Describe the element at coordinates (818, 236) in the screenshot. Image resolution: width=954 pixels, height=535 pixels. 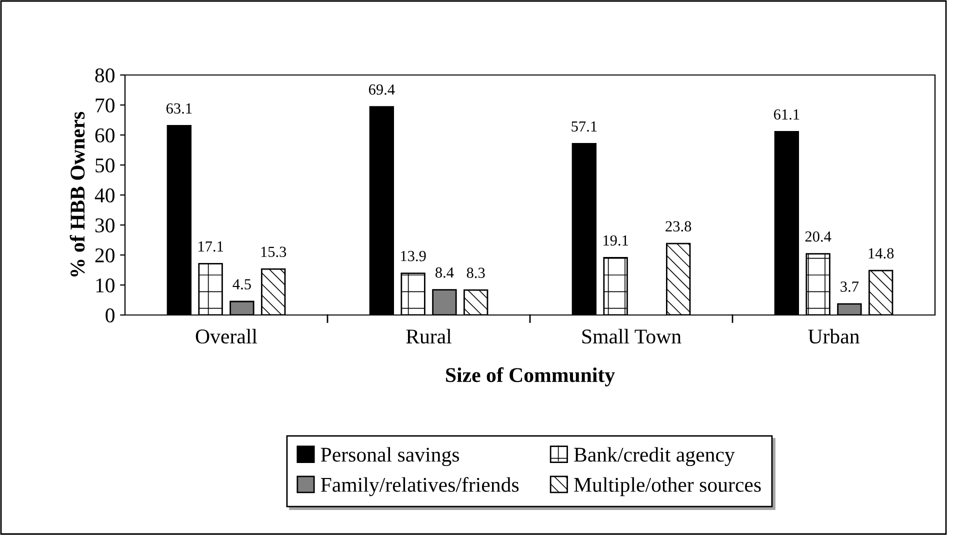
I see `data-label: 20.4` at that location.